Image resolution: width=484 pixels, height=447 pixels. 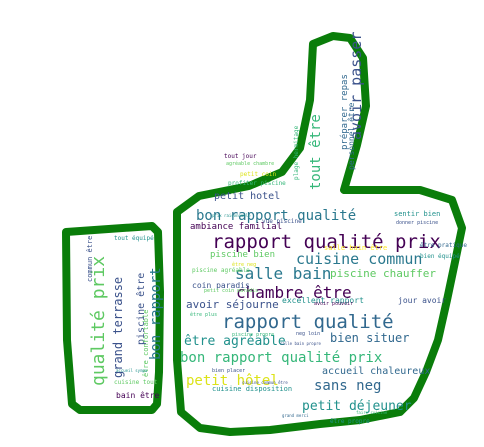 What do you see at coordinates (333, 304) in the screenshot?
I see `cloud-word: avoir pouvoir` at bounding box center [333, 304].